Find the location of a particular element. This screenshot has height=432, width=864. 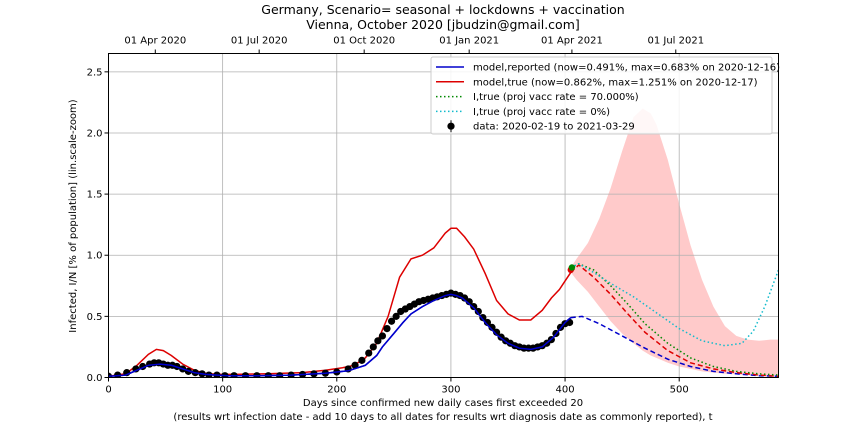

top-x-tick-label: 01 Jul 2020 is located at coordinates (259, 41).